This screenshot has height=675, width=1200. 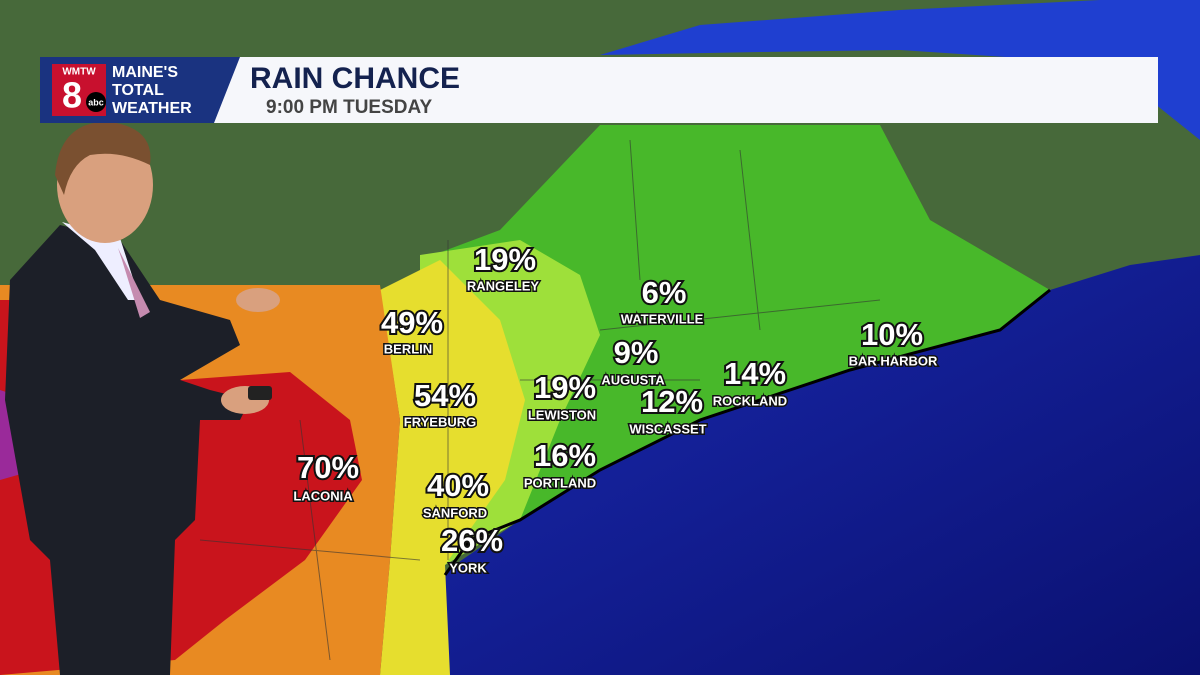 I want to click on city-name: SANFORD, so click(x=455, y=512).